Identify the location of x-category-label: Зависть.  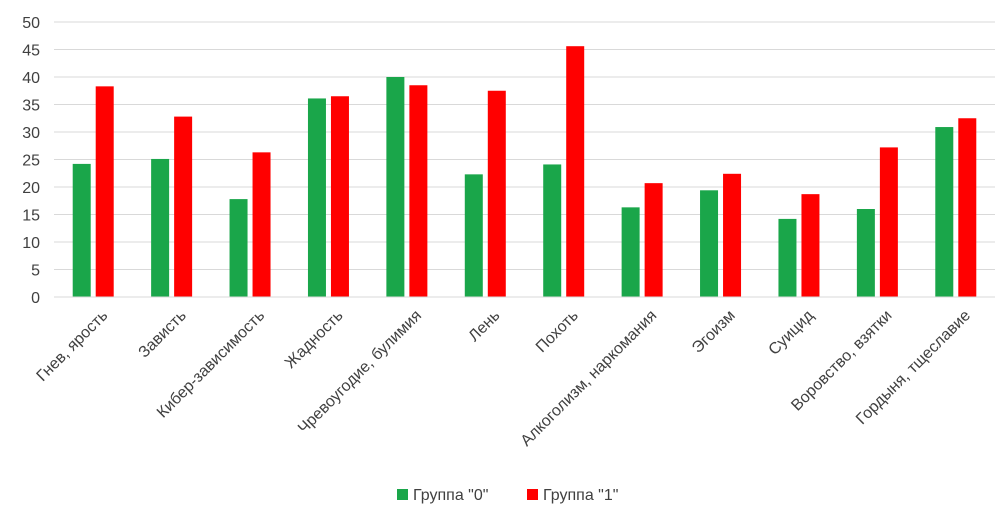
(163, 334).